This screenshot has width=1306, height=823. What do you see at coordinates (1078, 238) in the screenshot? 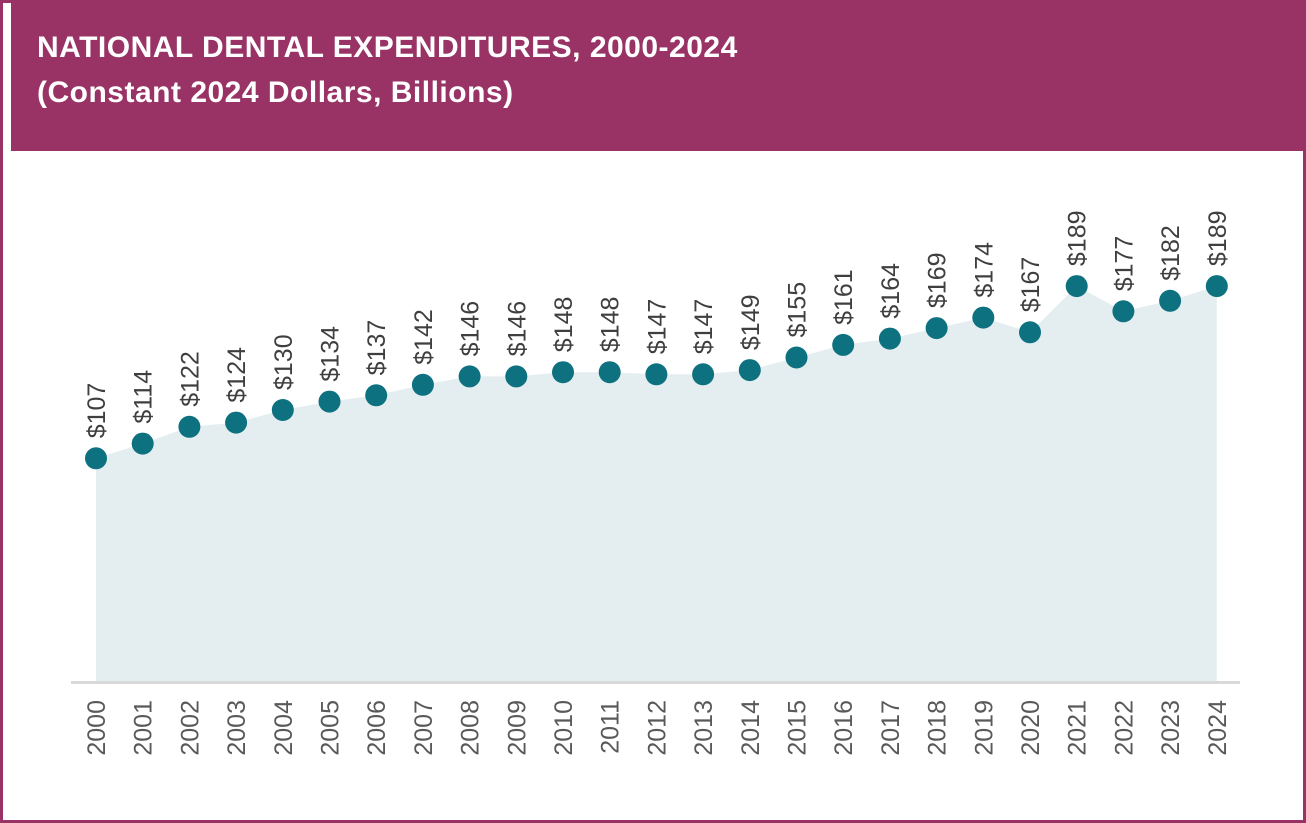
I see `data-point-label-2021: $189` at bounding box center [1078, 238].